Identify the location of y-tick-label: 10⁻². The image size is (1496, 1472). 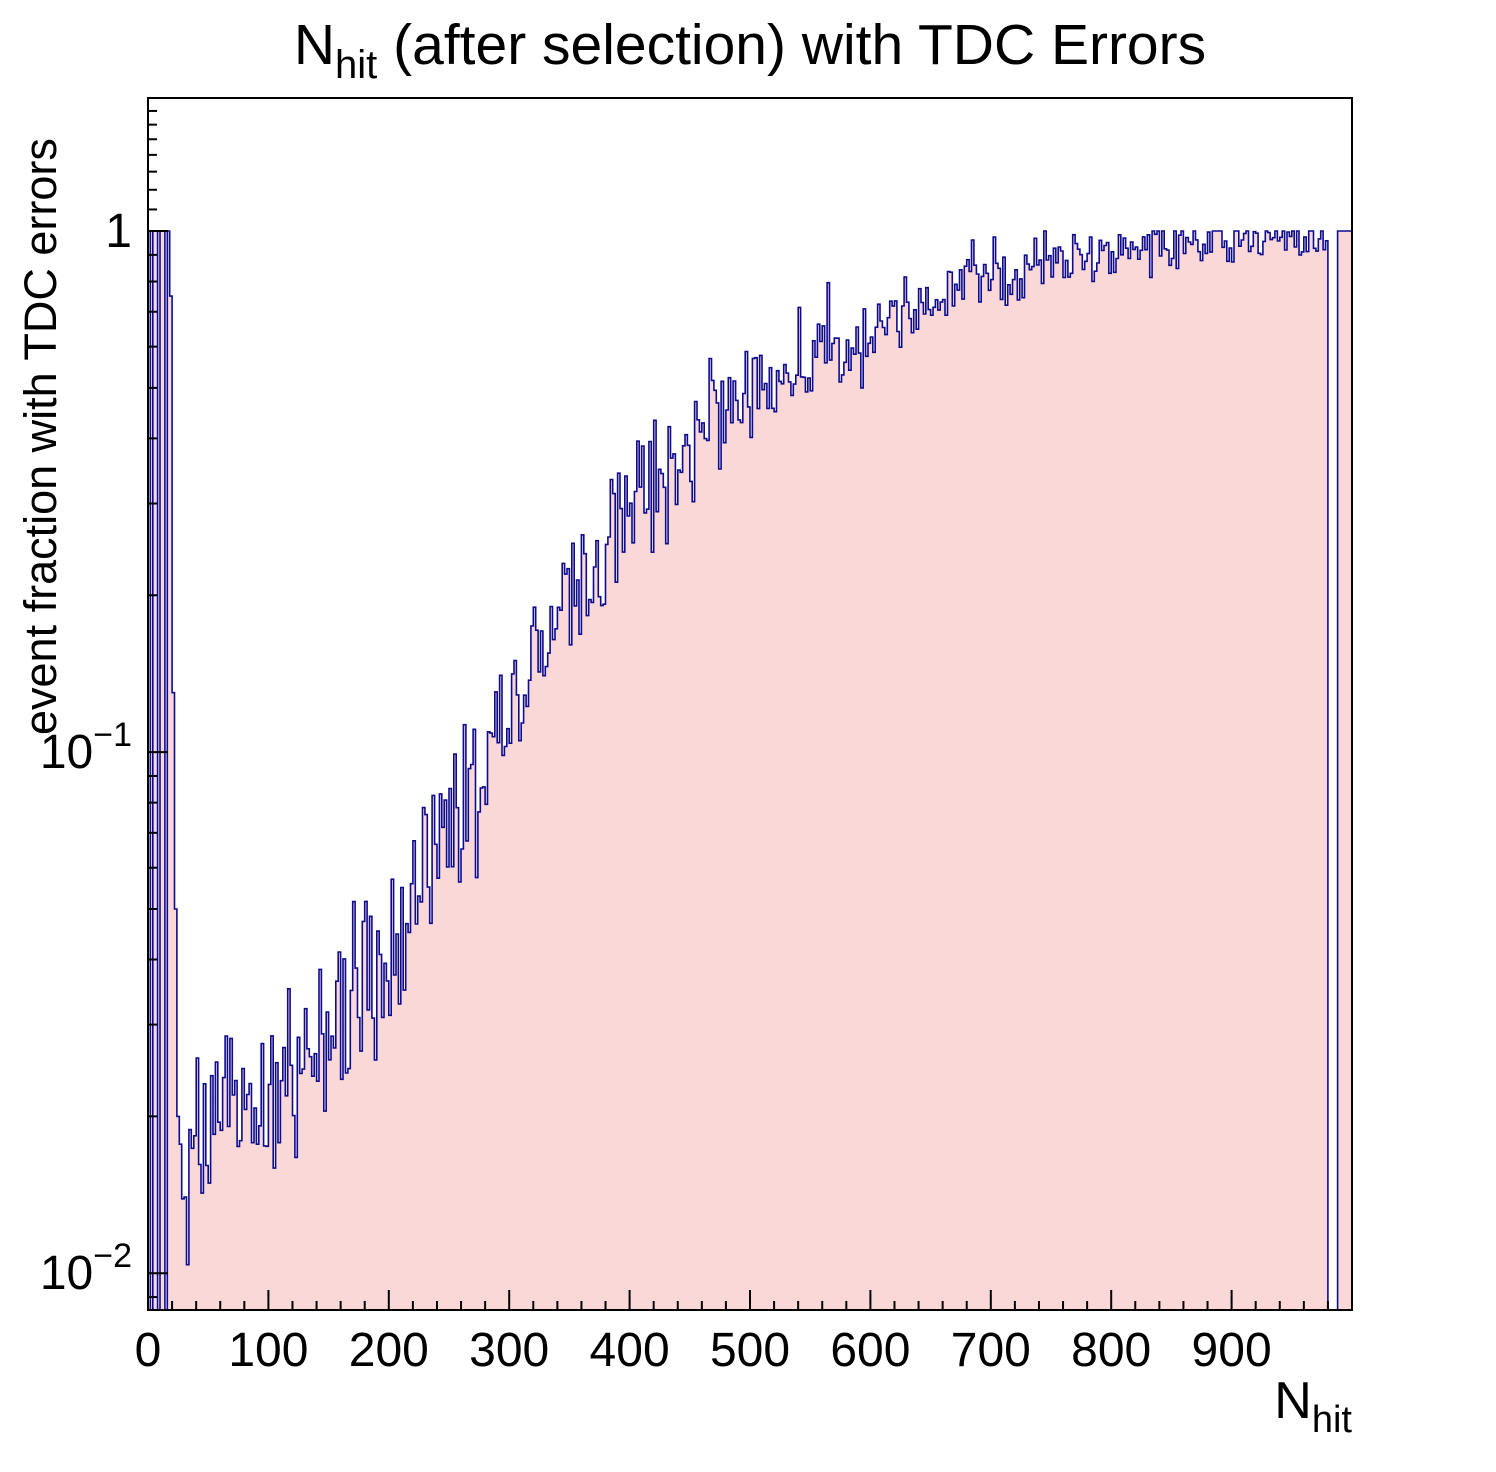
(86, 1268).